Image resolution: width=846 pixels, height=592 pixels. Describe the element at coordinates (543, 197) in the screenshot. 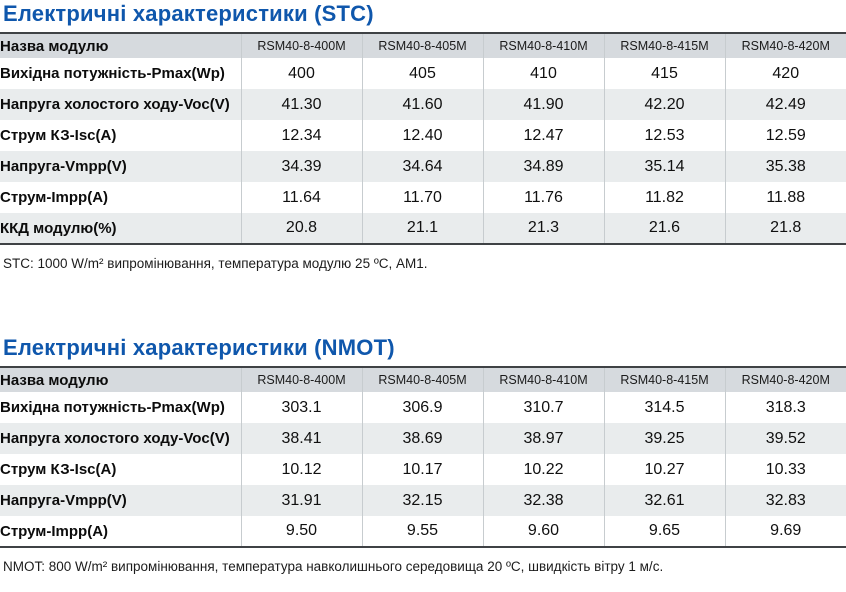

I see `value-cell: 11.76` at that location.